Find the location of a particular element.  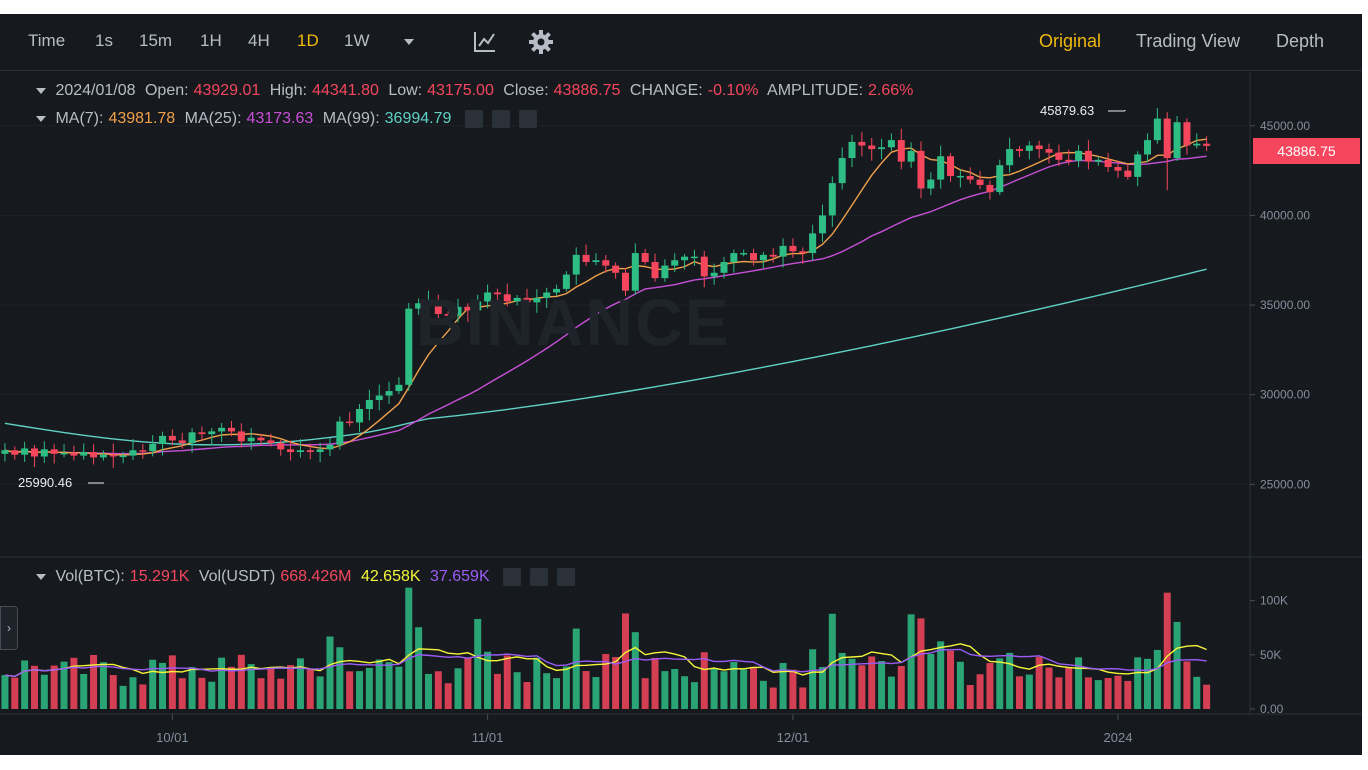

view-depth: Depth is located at coordinates (1300, 41).